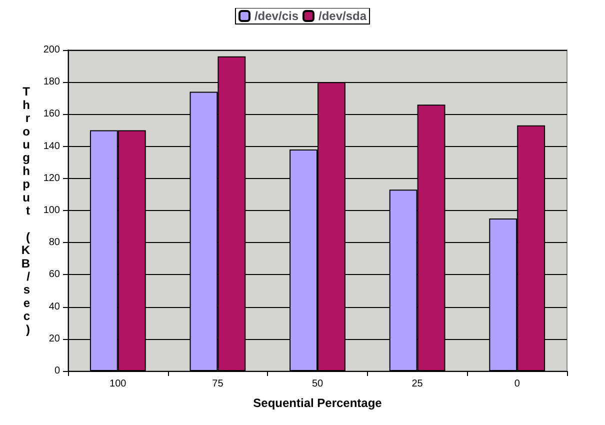 The image size is (605, 425). What do you see at coordinates (54, 338) in the screenshot?
I see `y-tick-label: 20` at bounding box center [54, 338].